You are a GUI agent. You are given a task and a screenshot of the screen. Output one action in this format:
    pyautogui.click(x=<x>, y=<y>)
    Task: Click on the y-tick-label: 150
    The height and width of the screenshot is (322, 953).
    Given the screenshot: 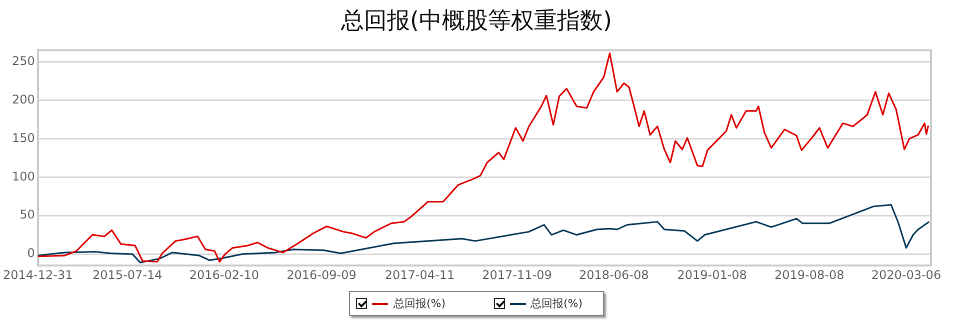 What is the action you would take?
    pyautogui.click(x=23, y=137)
    